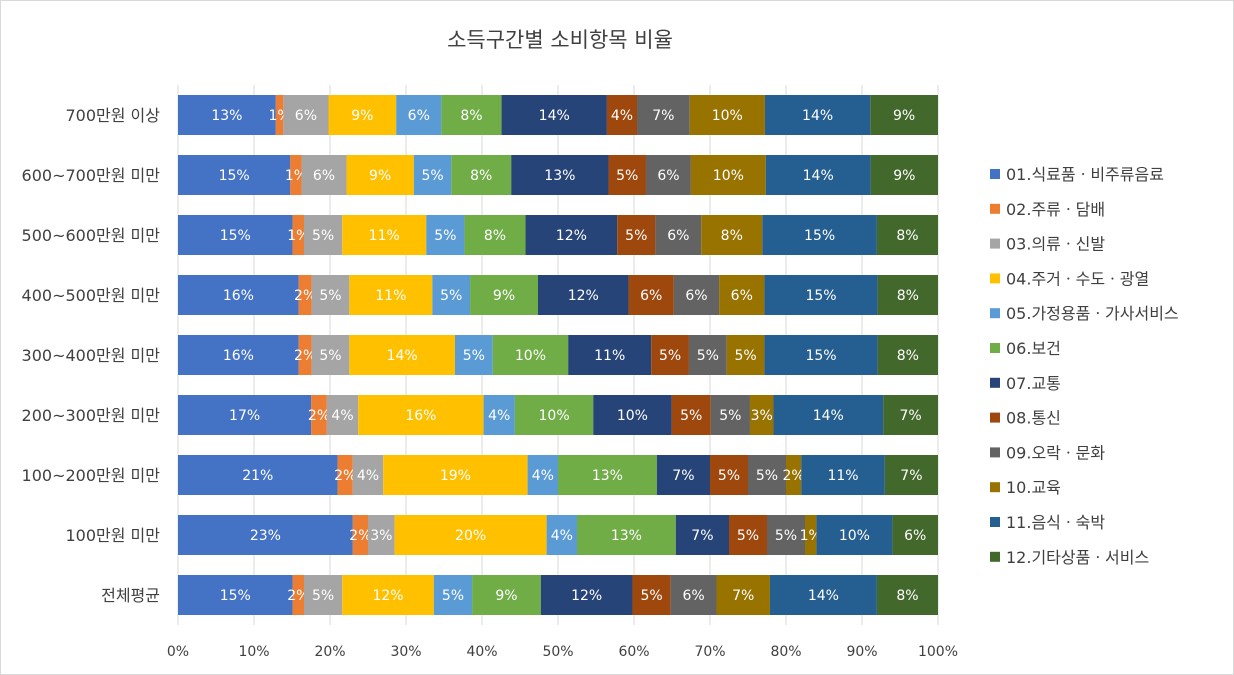 The image size is (1234, 675). What do you see at coordinates (823, 596) in the screenshot?
I see `bar-value-label: 14%` at bounding box center [823, 596].